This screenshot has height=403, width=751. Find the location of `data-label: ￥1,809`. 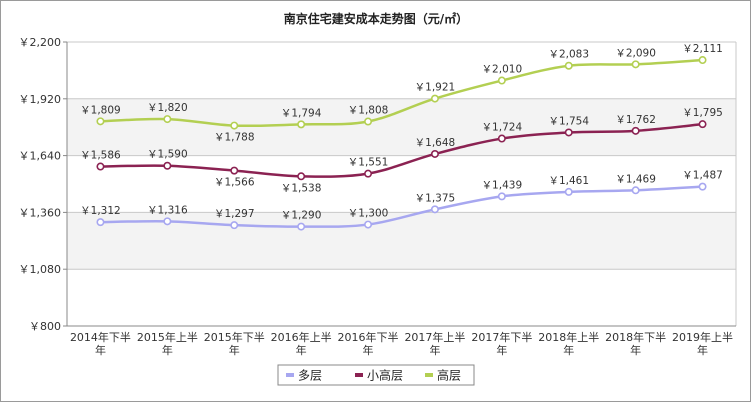

data-label: ￥1,809 is located at coordinates (100, 110).